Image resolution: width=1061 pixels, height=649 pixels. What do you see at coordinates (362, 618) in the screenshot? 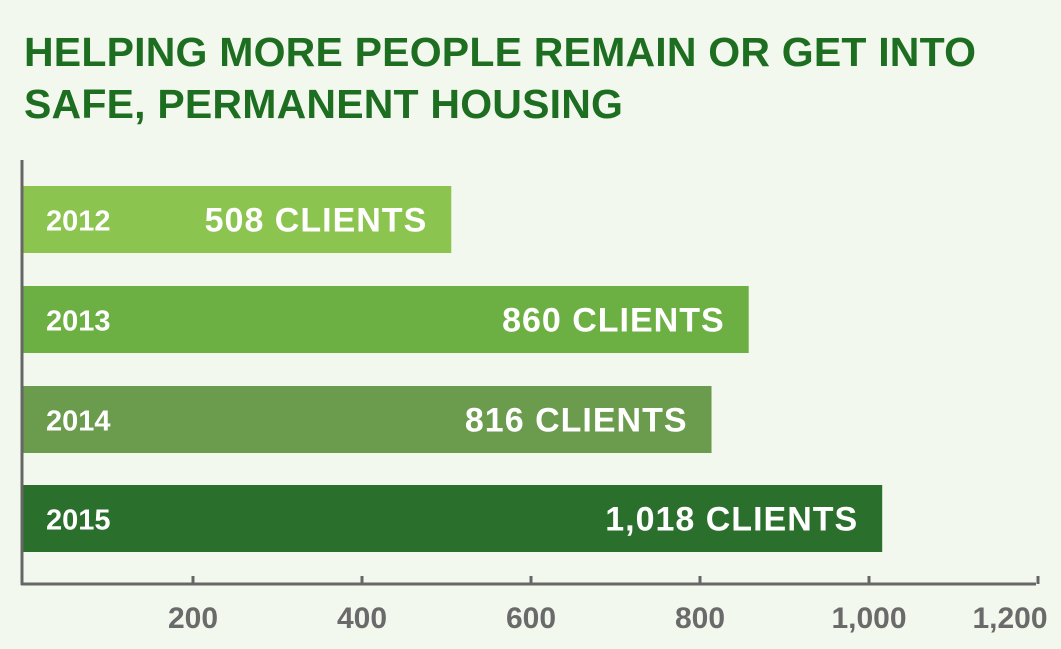
I see `x-tick-label-400: 400` at bounding box center [362, 618].